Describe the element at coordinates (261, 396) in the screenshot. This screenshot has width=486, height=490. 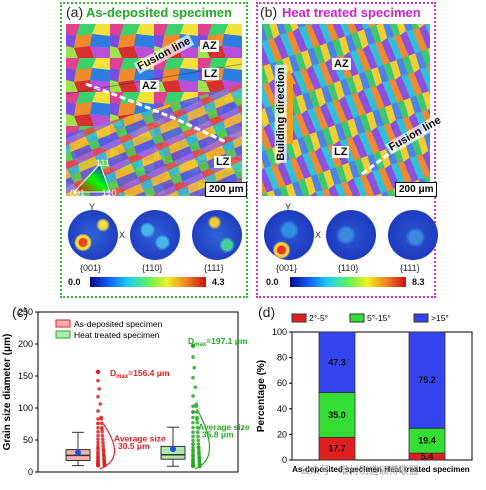
I see `ylabel-d: Percentage (%)` at that location.